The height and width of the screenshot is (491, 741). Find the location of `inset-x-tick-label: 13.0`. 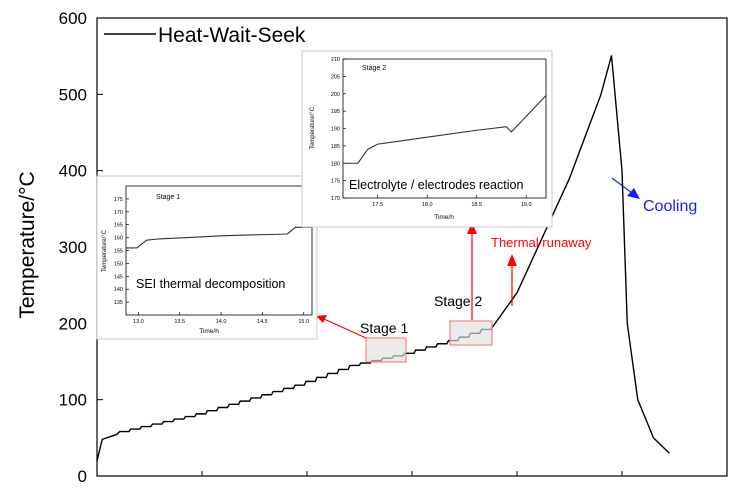

inset-x-tick-label: 13.0 is located at coordinates (138, 322).